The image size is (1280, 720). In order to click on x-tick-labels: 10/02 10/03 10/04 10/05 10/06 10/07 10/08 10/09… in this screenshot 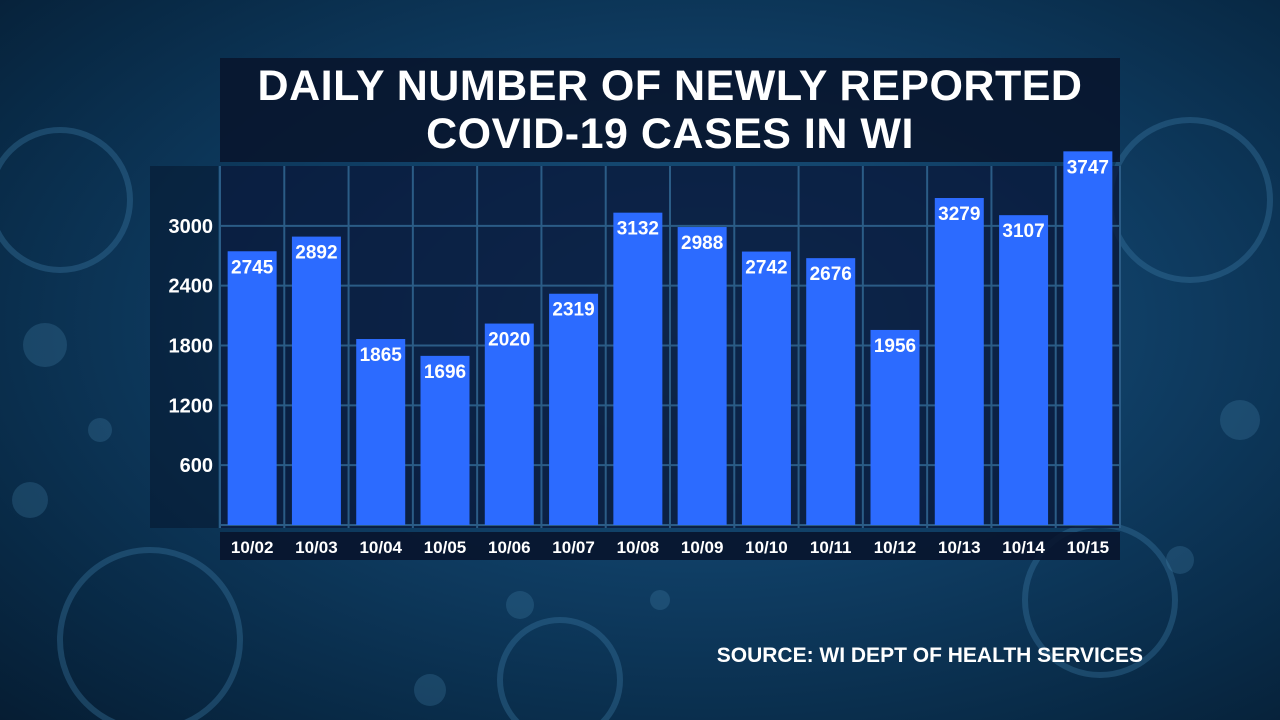, I will do `click(670, 547)`.